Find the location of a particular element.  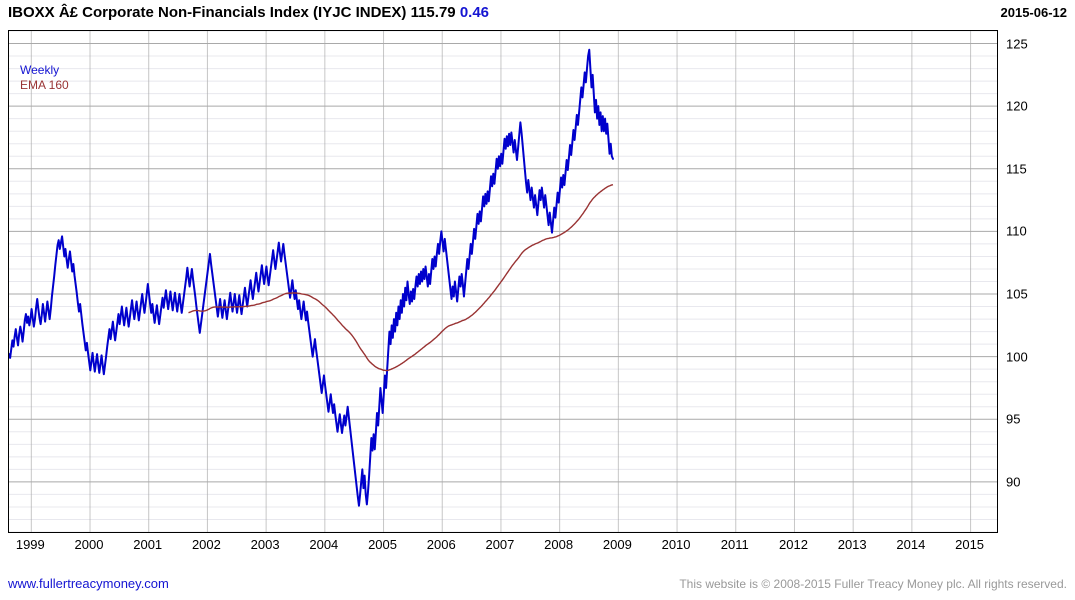

price-change: 0.46 is located at coordinates (474, 12).